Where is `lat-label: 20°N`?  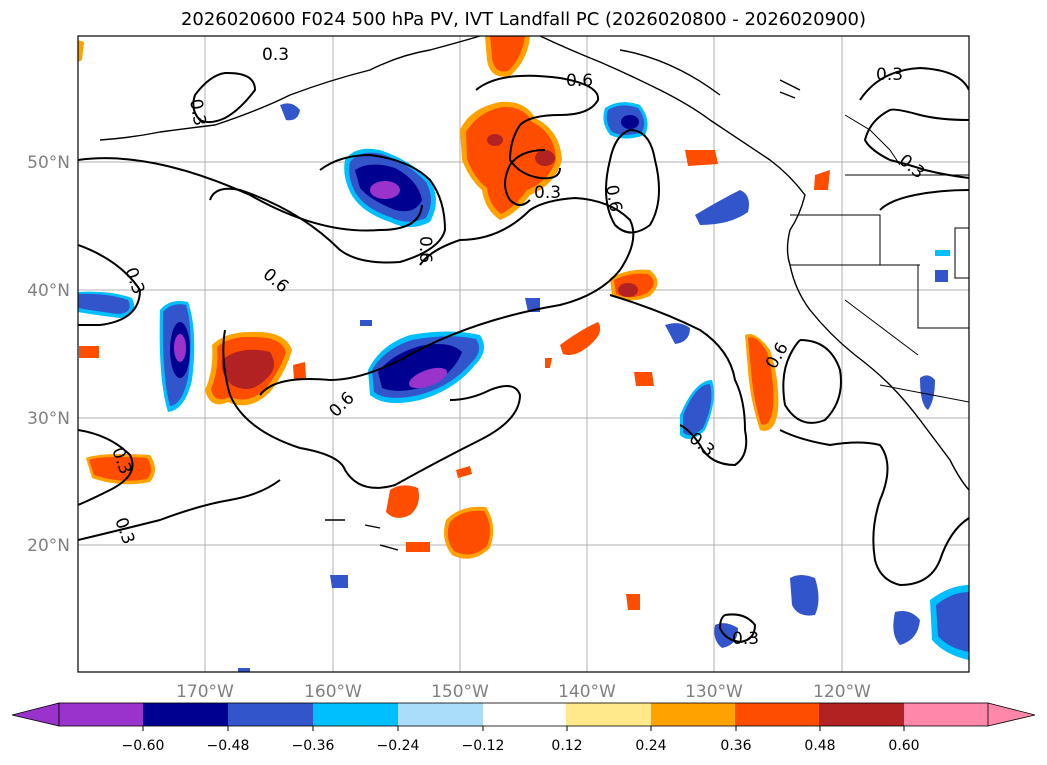 lat-label: 20°N is located at coordinates (48, 546).